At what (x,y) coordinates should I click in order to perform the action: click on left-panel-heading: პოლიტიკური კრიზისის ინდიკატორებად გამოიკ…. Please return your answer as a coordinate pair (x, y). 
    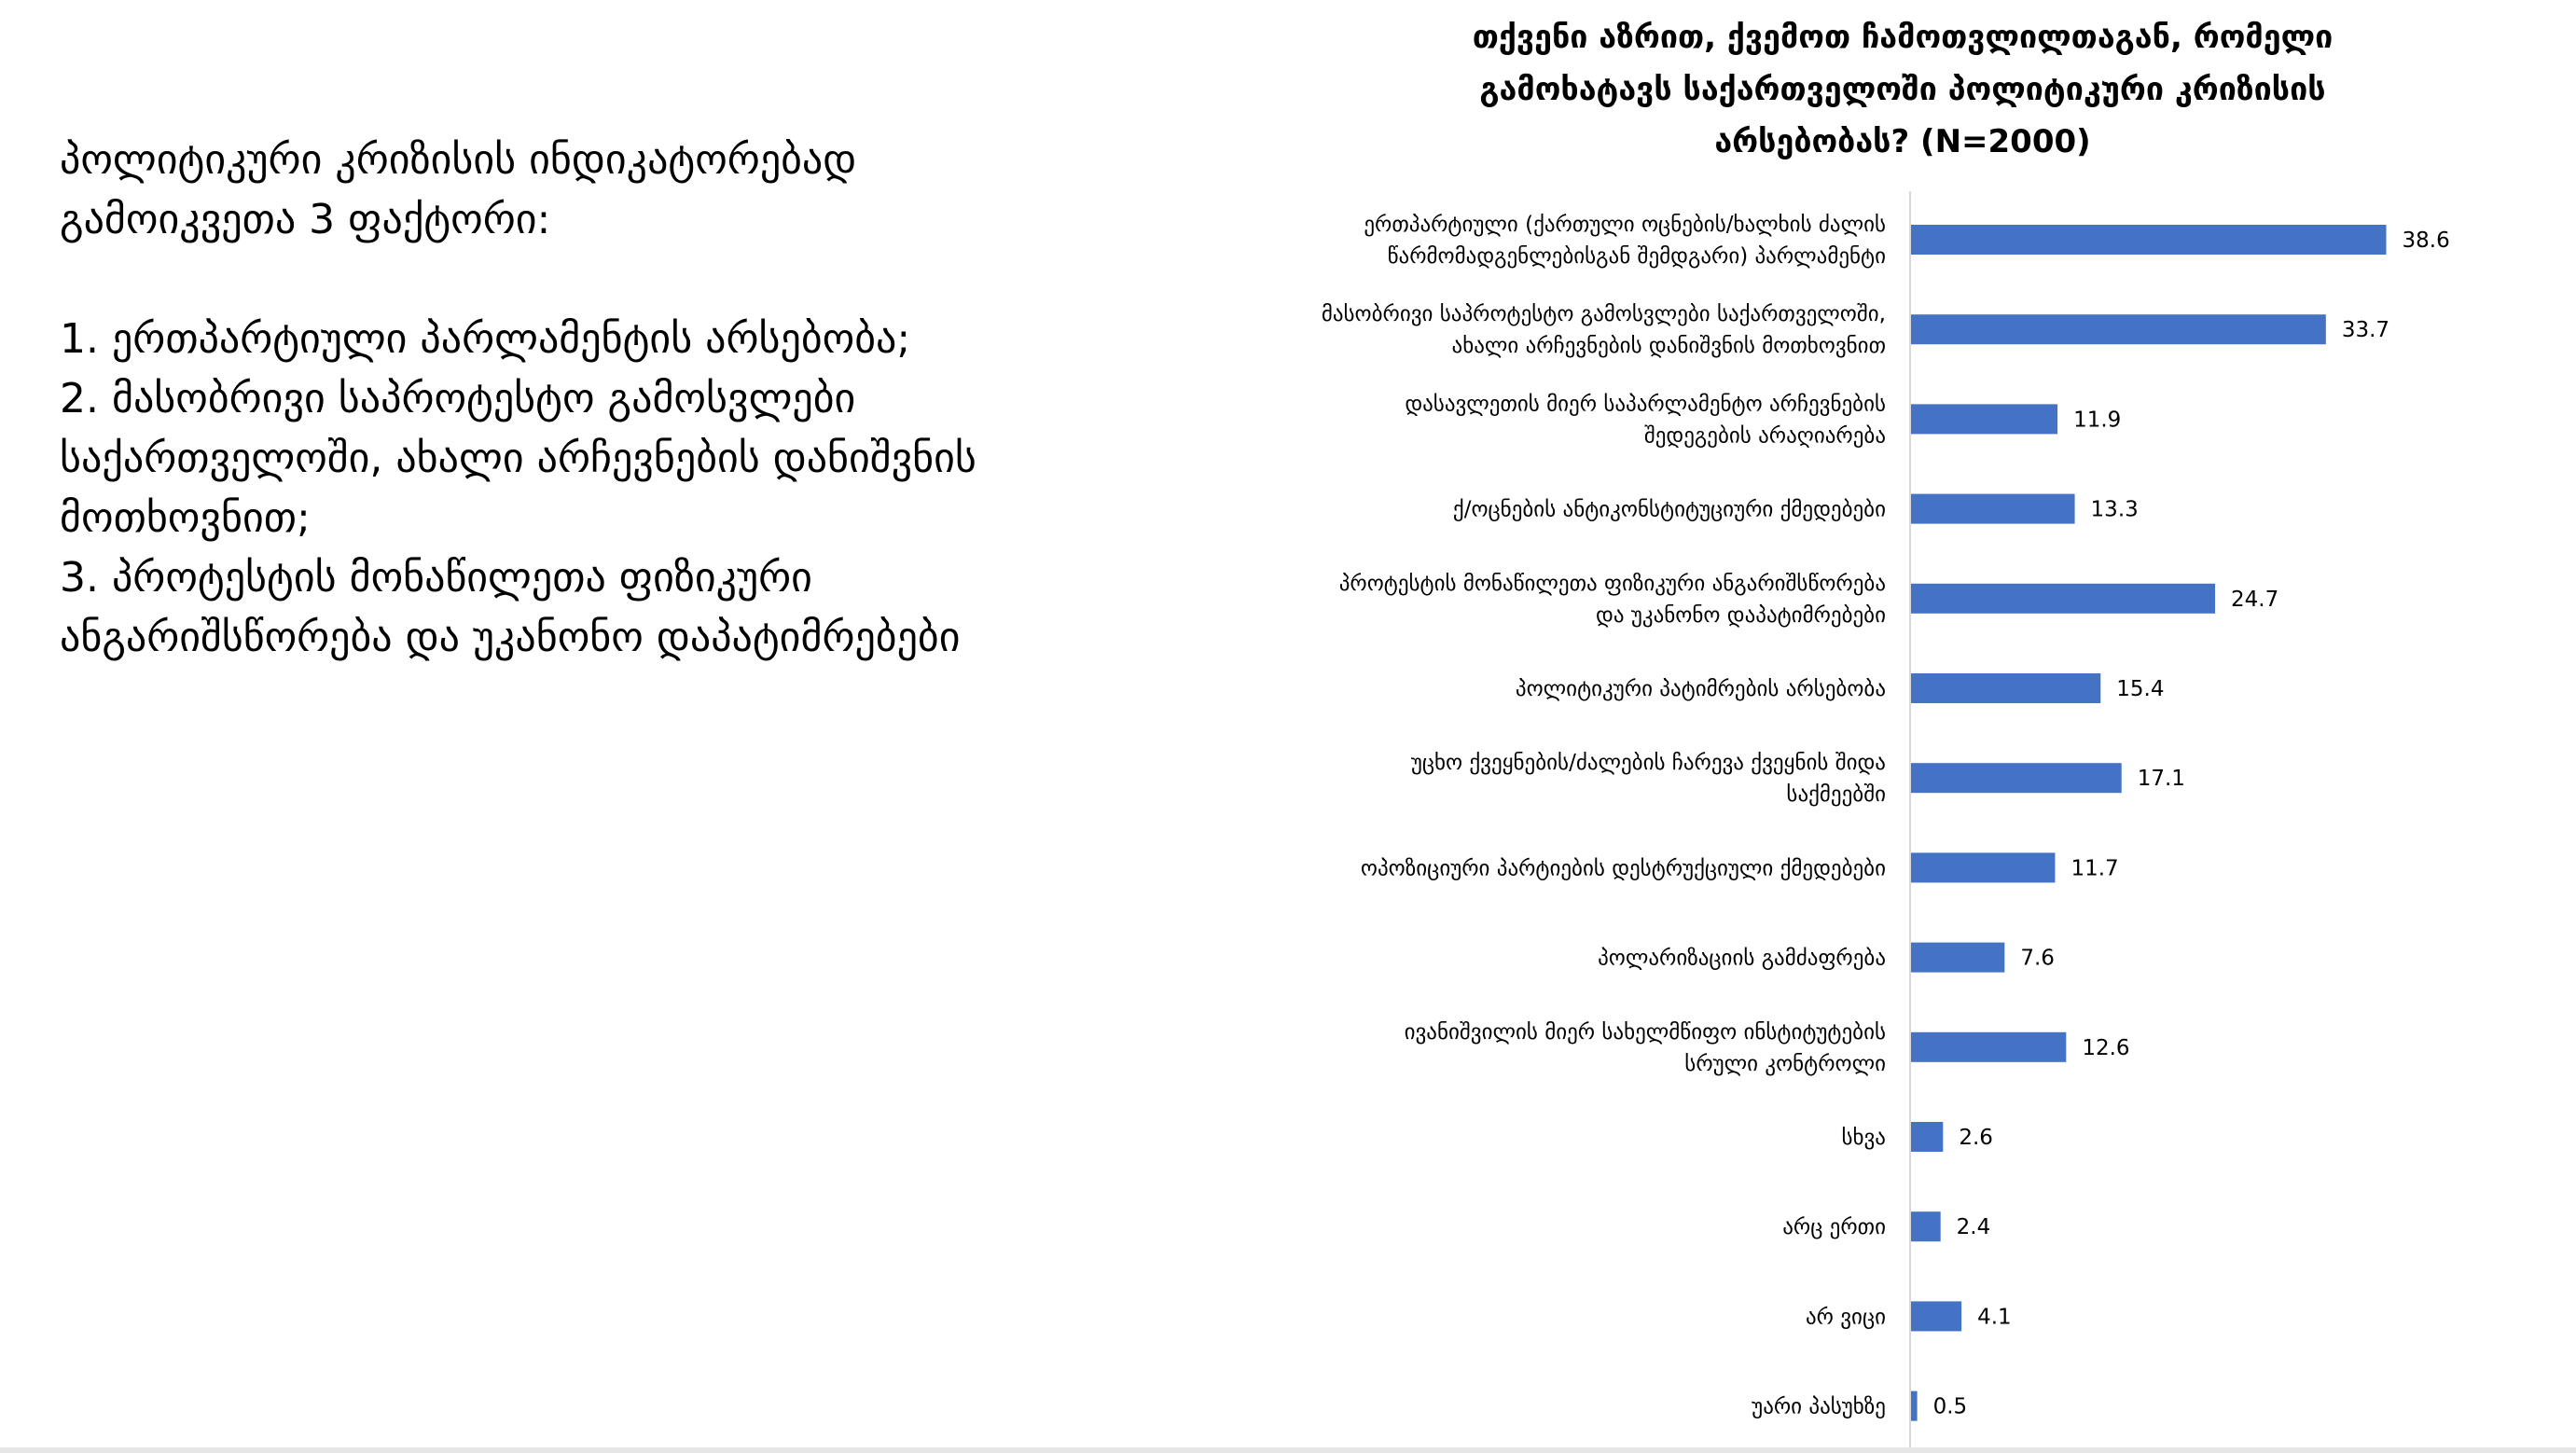
    Looking at the image, I should click on (458, 189).